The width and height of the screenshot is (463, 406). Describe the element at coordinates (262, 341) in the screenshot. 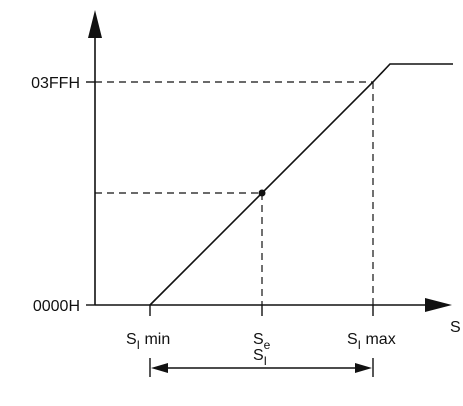

I see `x-label-e: Se` at that location.